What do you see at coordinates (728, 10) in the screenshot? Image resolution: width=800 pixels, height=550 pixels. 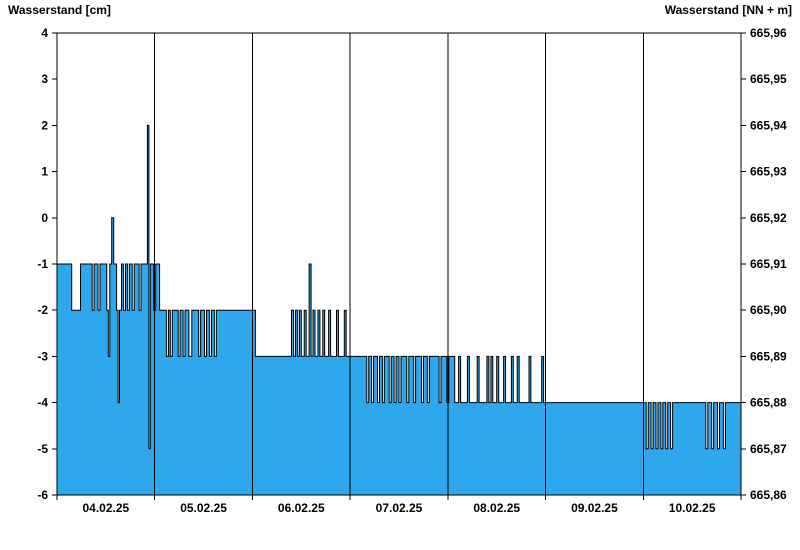 I see `right-axis-title: Wasserstand [NN + m]` at bounding box center [728, 10].